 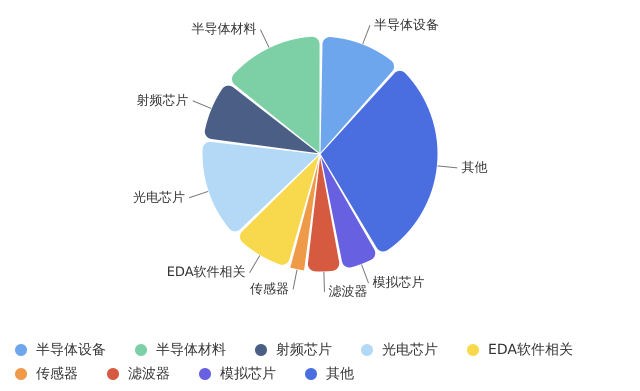 I want to click on slice-label: 其他, so click(x=474, y=168).